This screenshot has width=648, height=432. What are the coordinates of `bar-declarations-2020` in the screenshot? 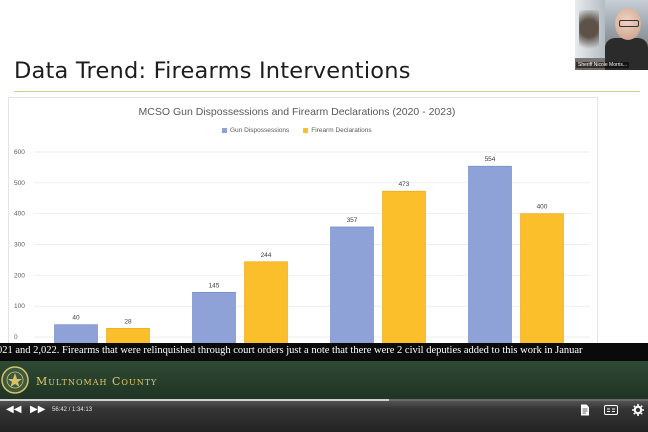 It's located at (128, 336).